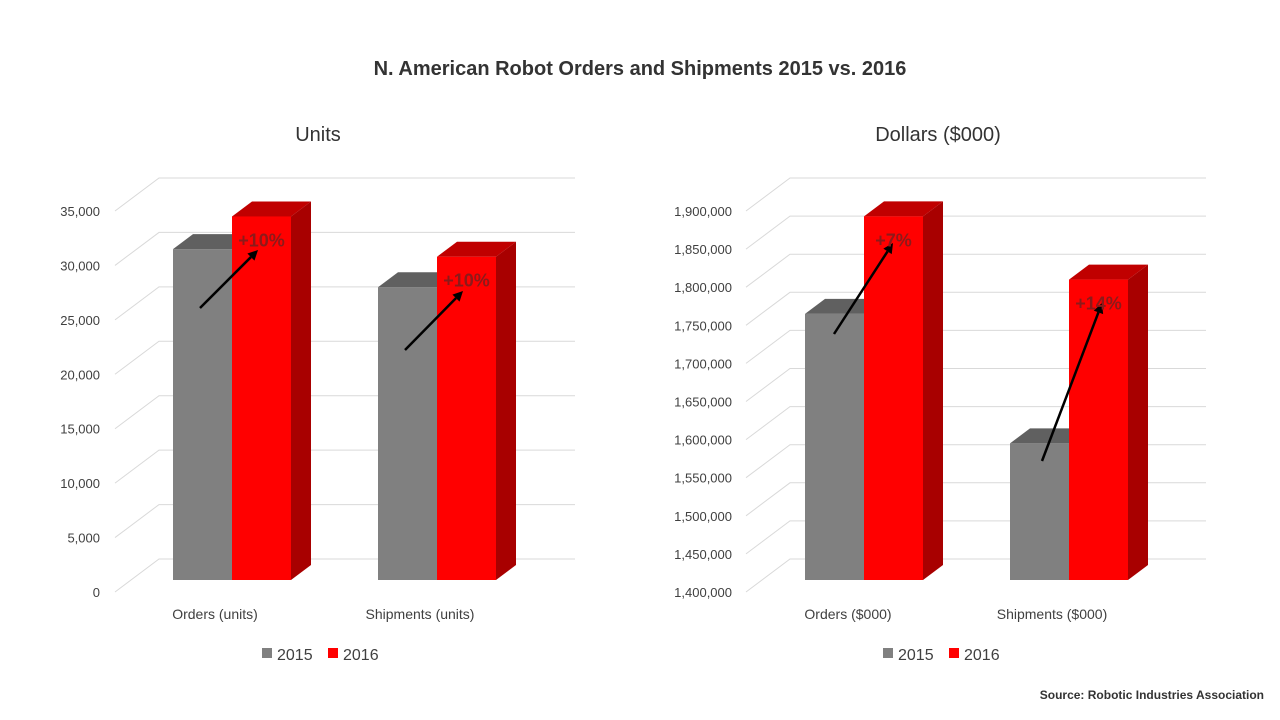 The image size is (1280, 720). What do you see at coordinates (407, 433) in the screenshot?
I see `units-bar-2015-shipments` at bounding box center [407, 433].